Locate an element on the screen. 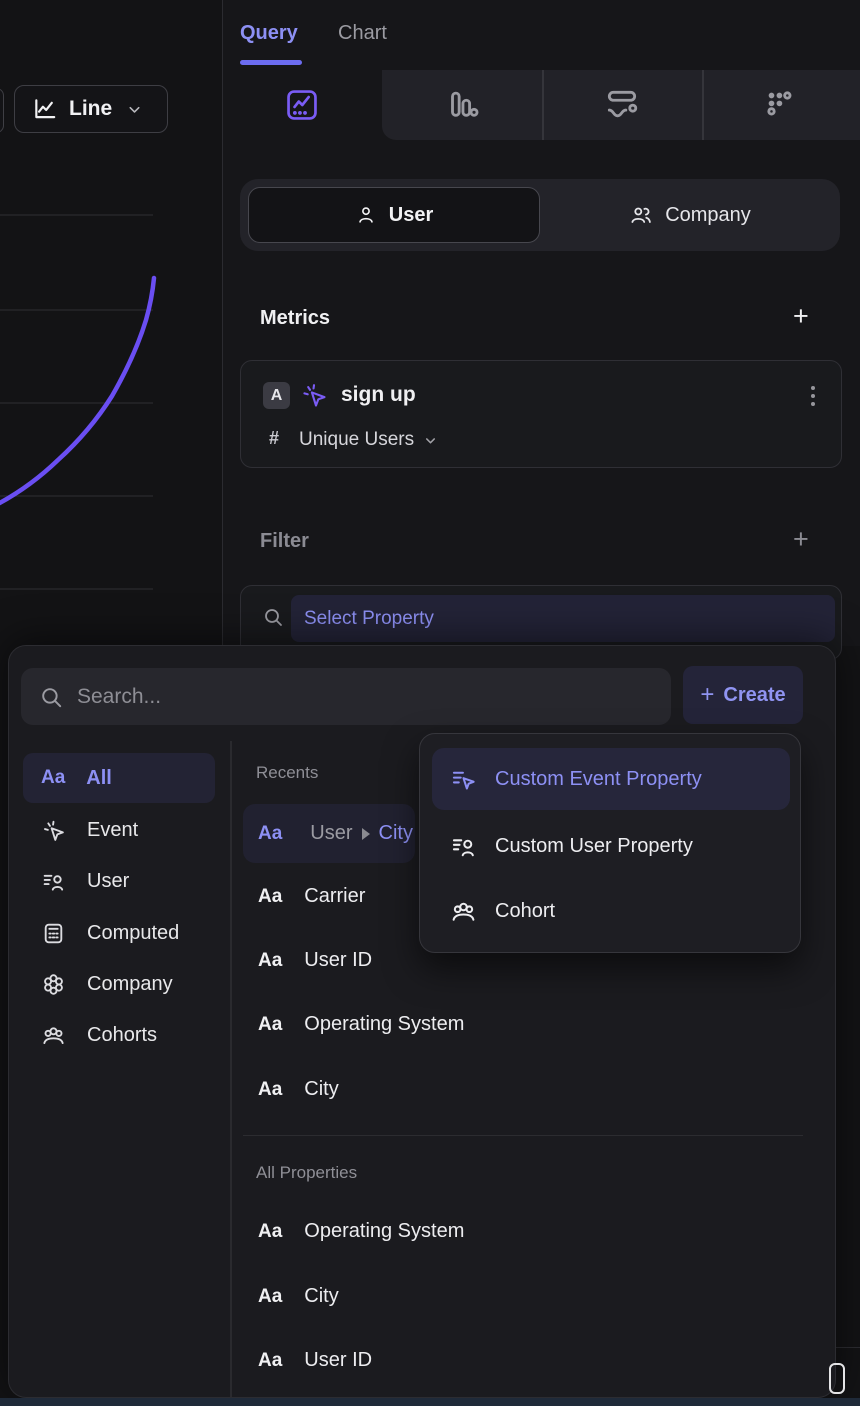 The height and width of the screenshot is (1406, 860). flows-chart-type-icon is located at coordinates (622, 105).